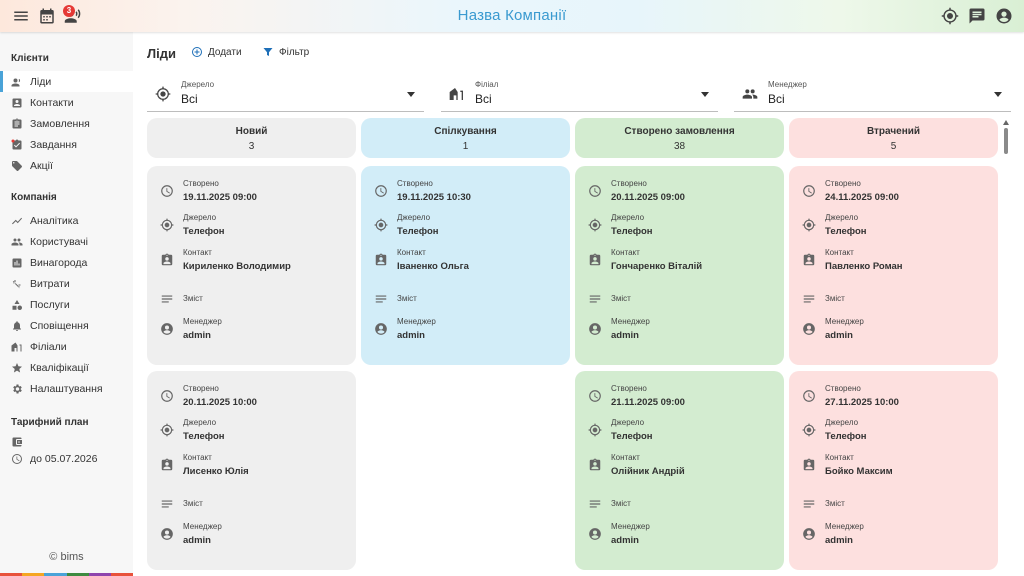 This screenshot has height=576, width=1024. I want to click on sidebar-item-contacts: Контакти, so click(66, 102).